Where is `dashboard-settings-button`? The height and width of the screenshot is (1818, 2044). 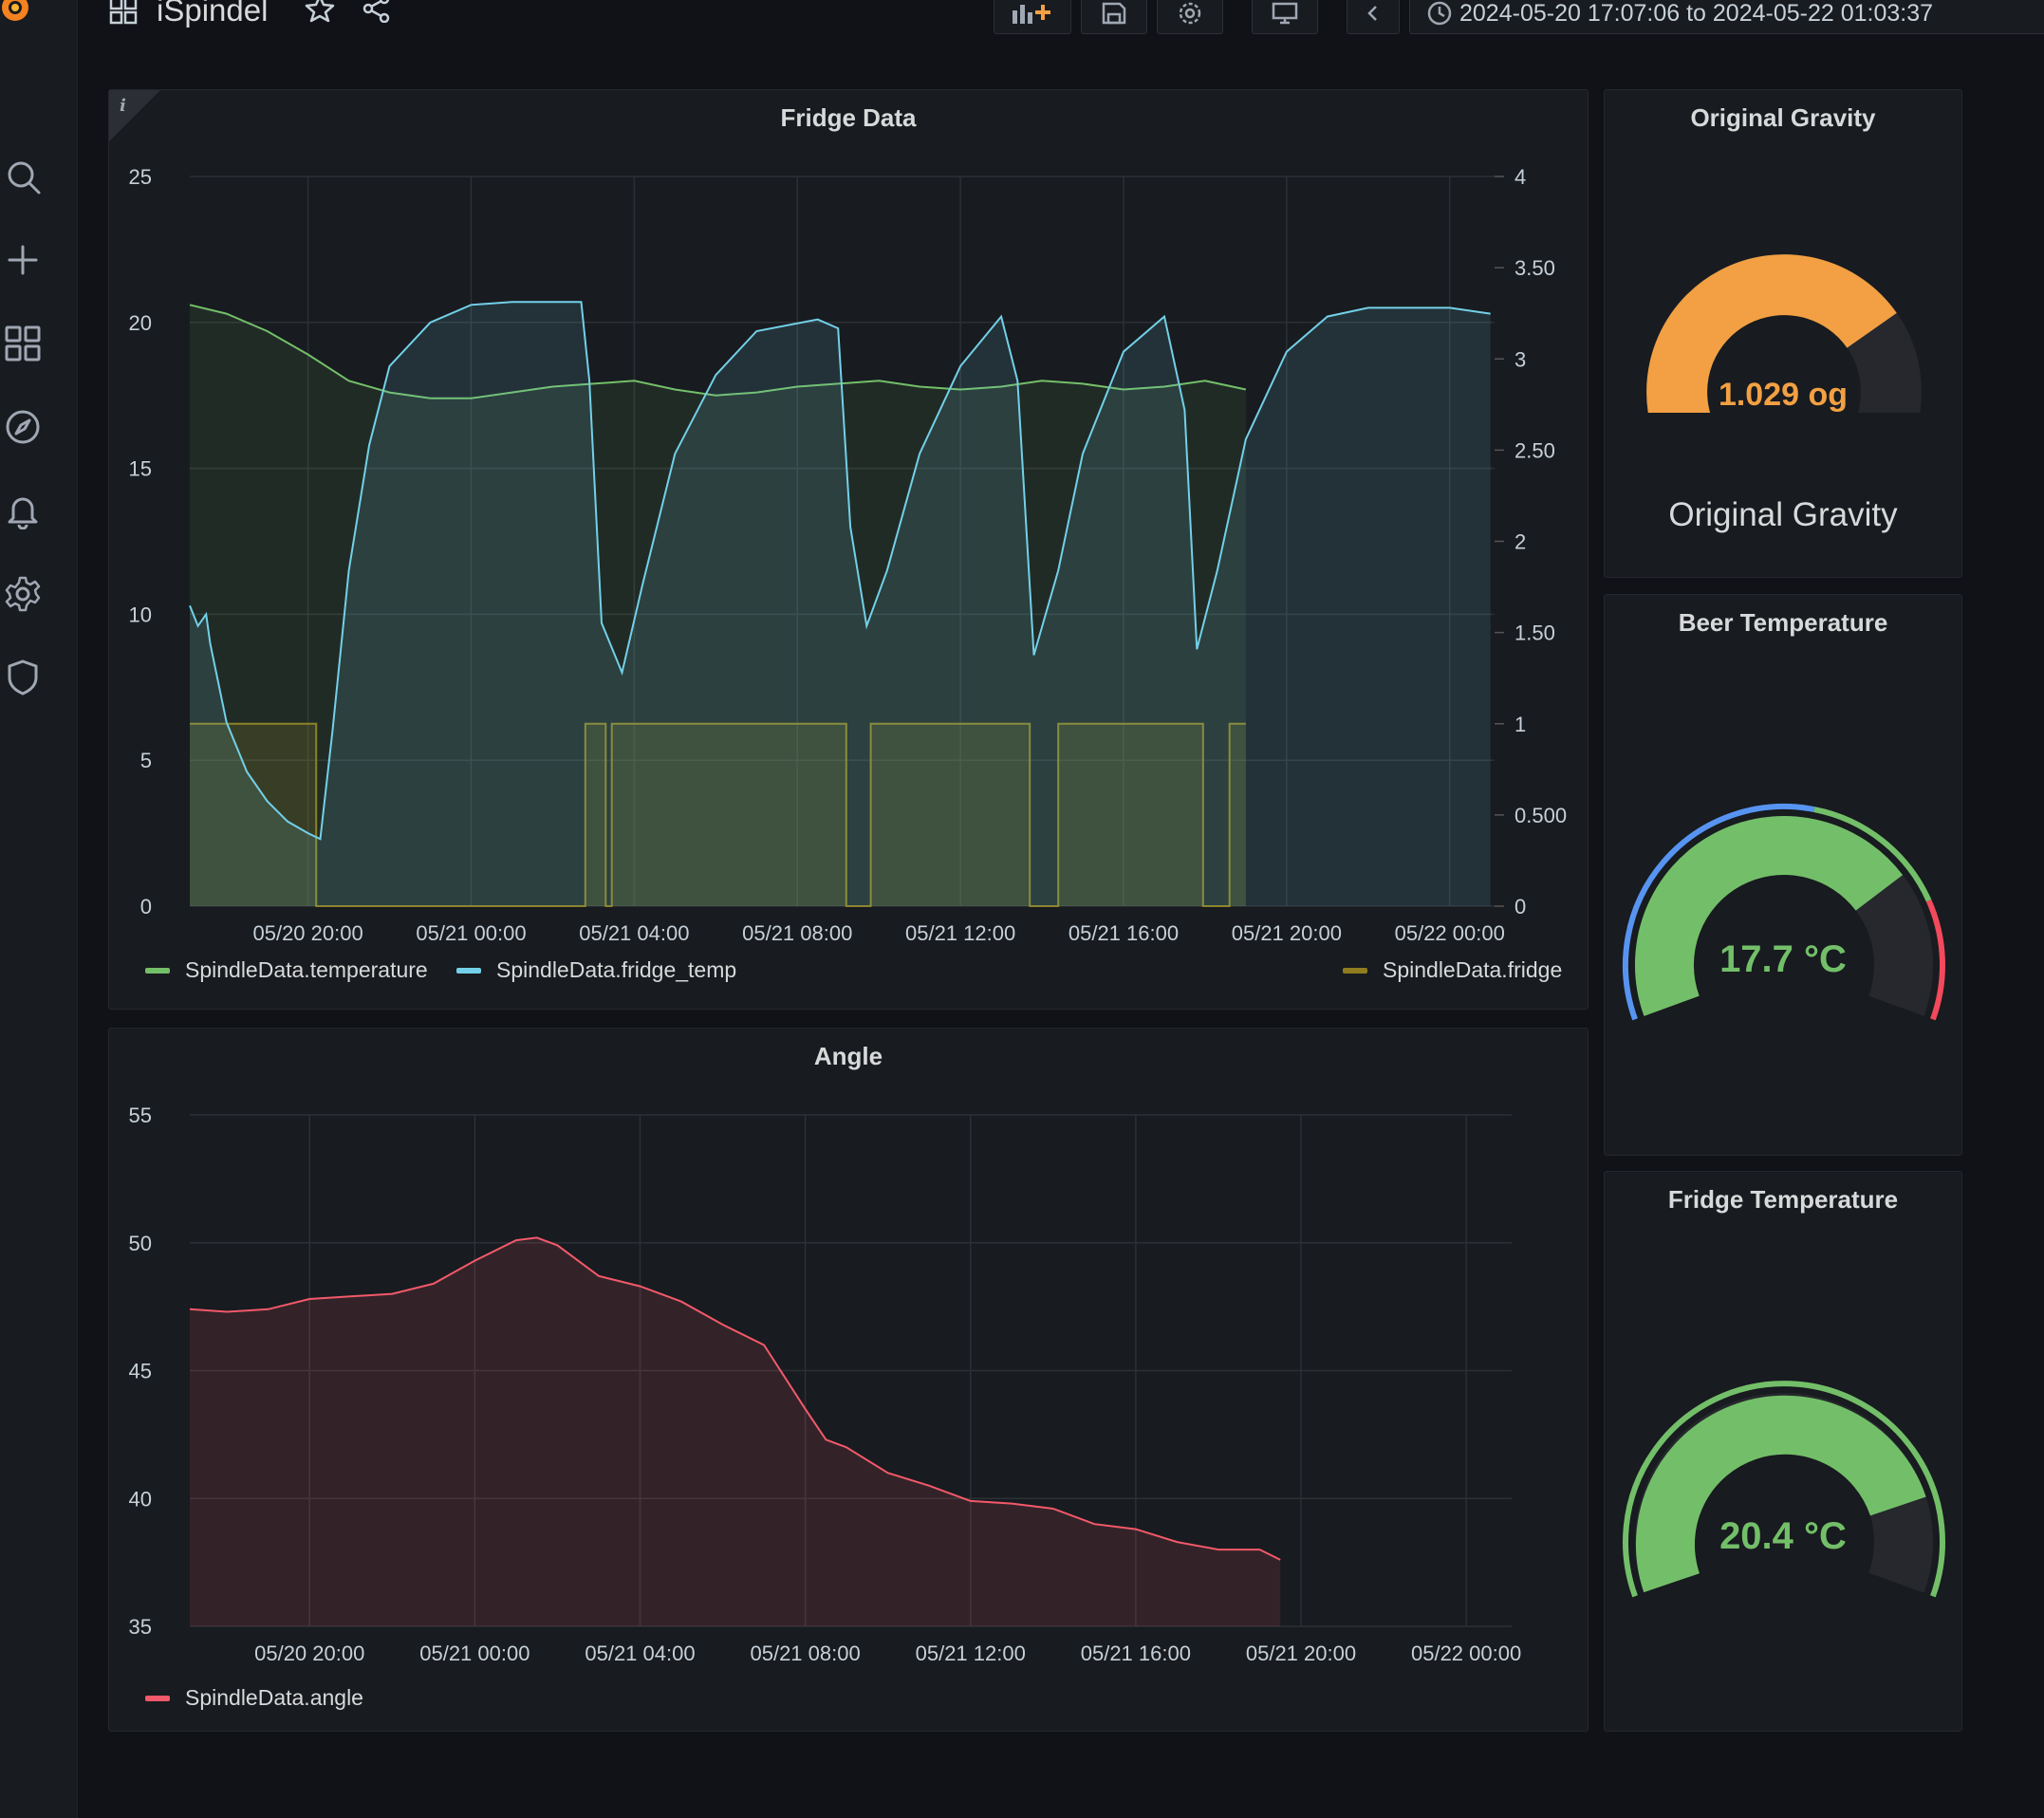 dashboard-settings-button is located at coordinates (1190, 17).